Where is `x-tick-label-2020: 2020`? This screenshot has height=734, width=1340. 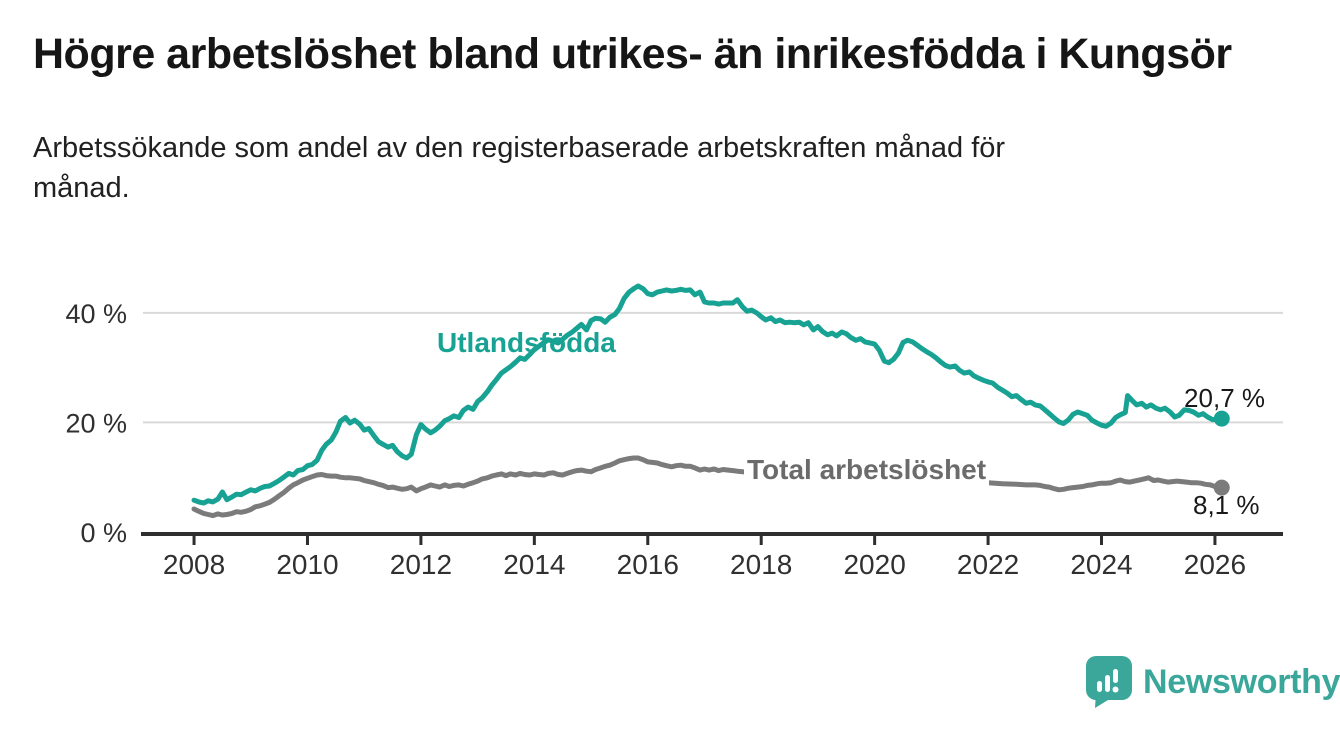 x-tick-label-2020: 2020 is located at coordinates (874, 564).